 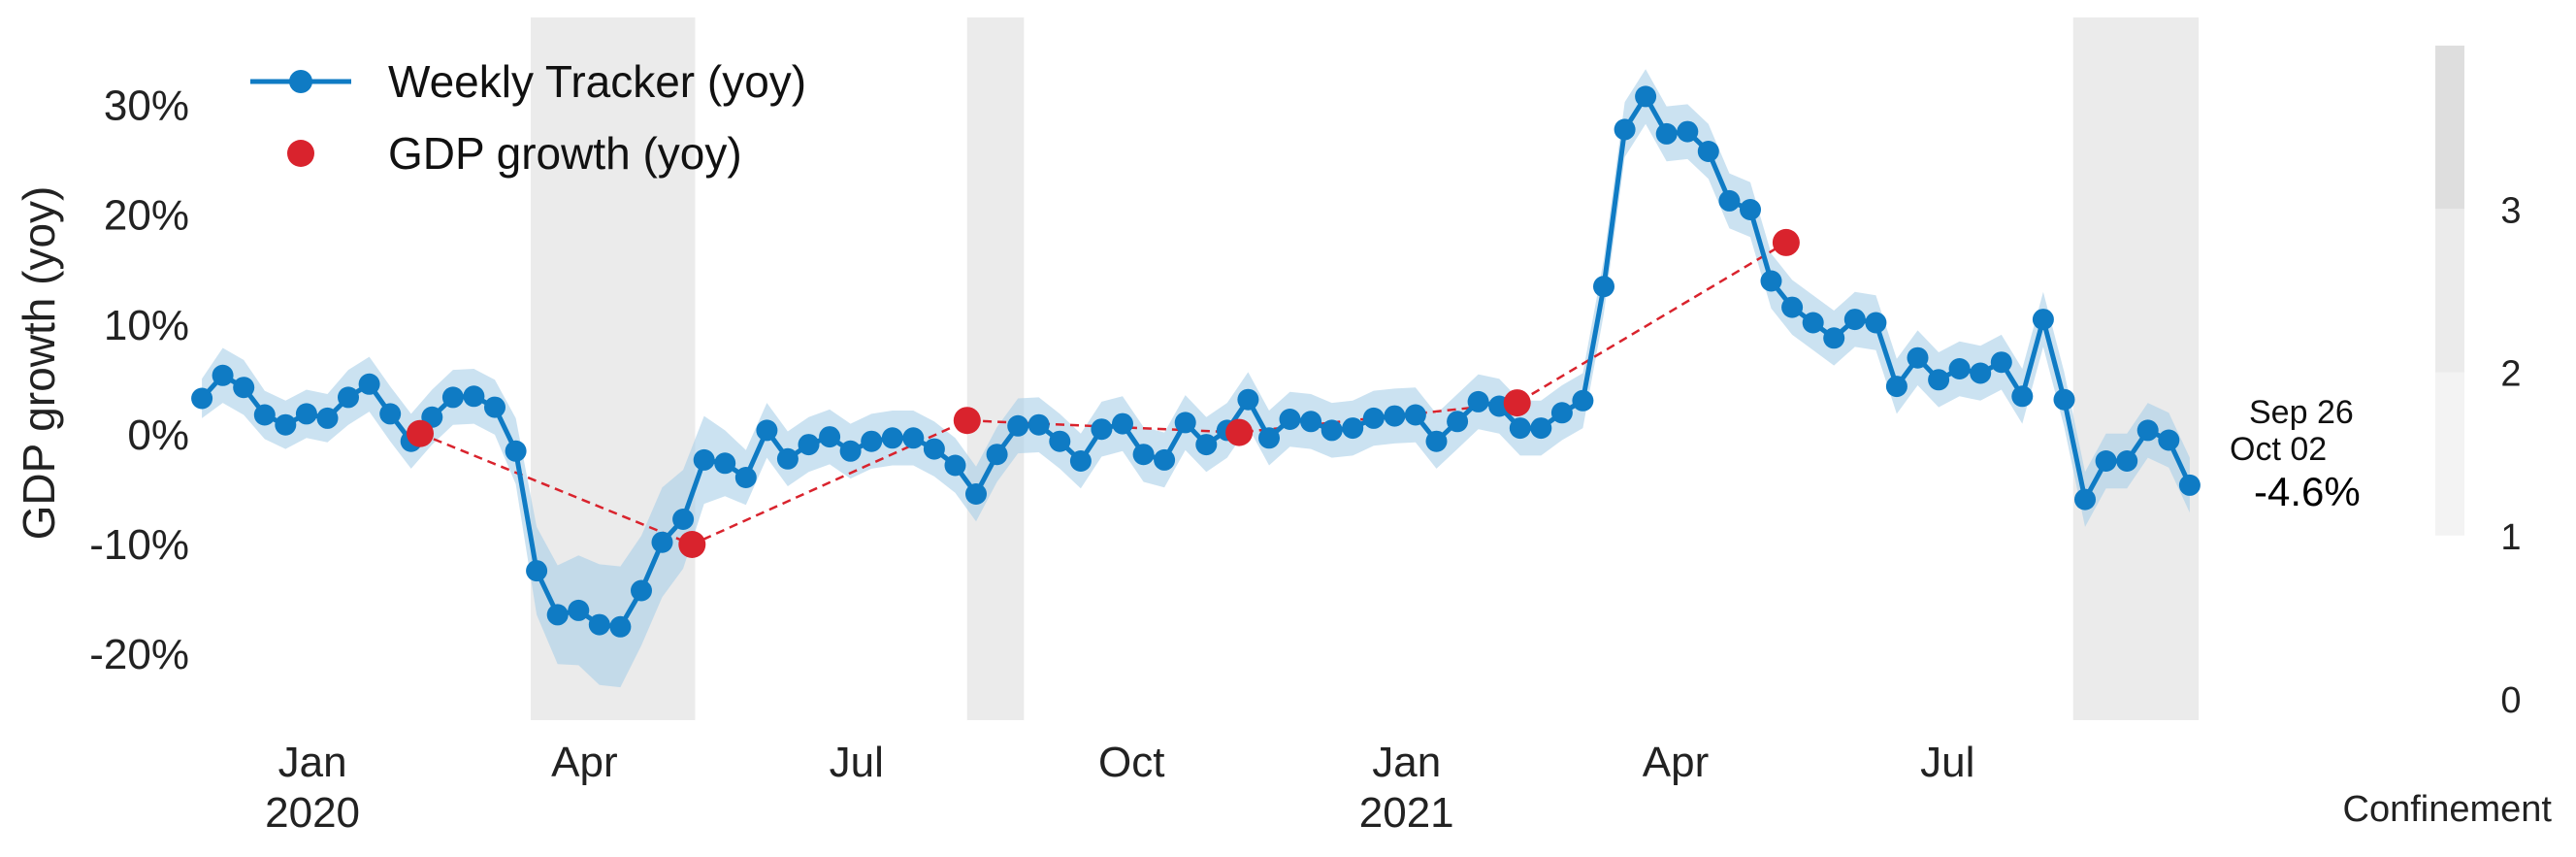 What do you see at coordinates (857, 762) in the screenshot?
I see `x-tick-label: Jul` at bounding box center [857, 762].